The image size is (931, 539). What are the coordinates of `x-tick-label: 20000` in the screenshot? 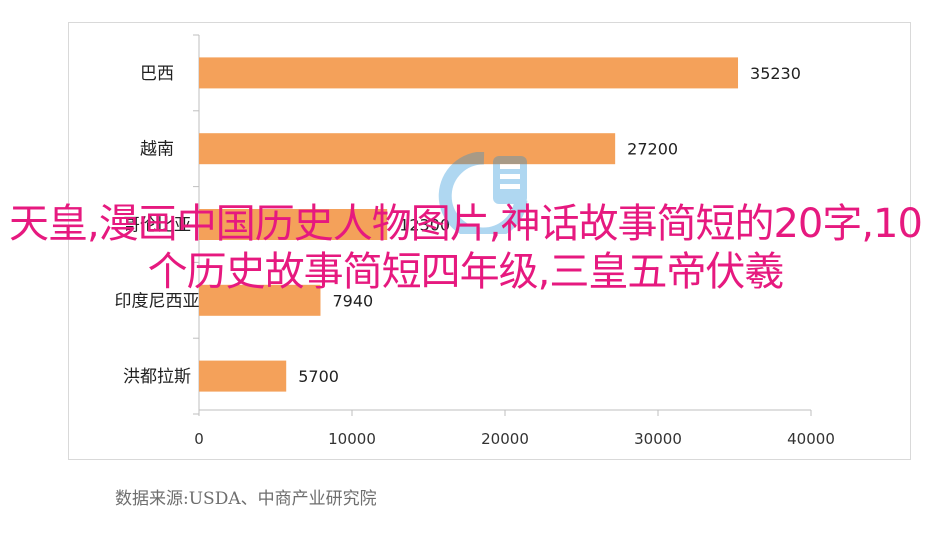 It's located at (505, 439).